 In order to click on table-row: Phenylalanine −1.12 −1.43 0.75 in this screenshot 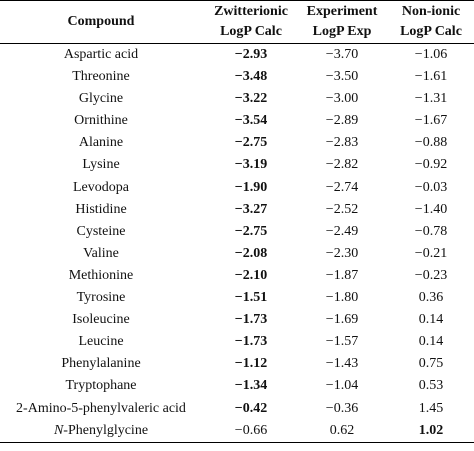, I will do `click(237, 364)`.